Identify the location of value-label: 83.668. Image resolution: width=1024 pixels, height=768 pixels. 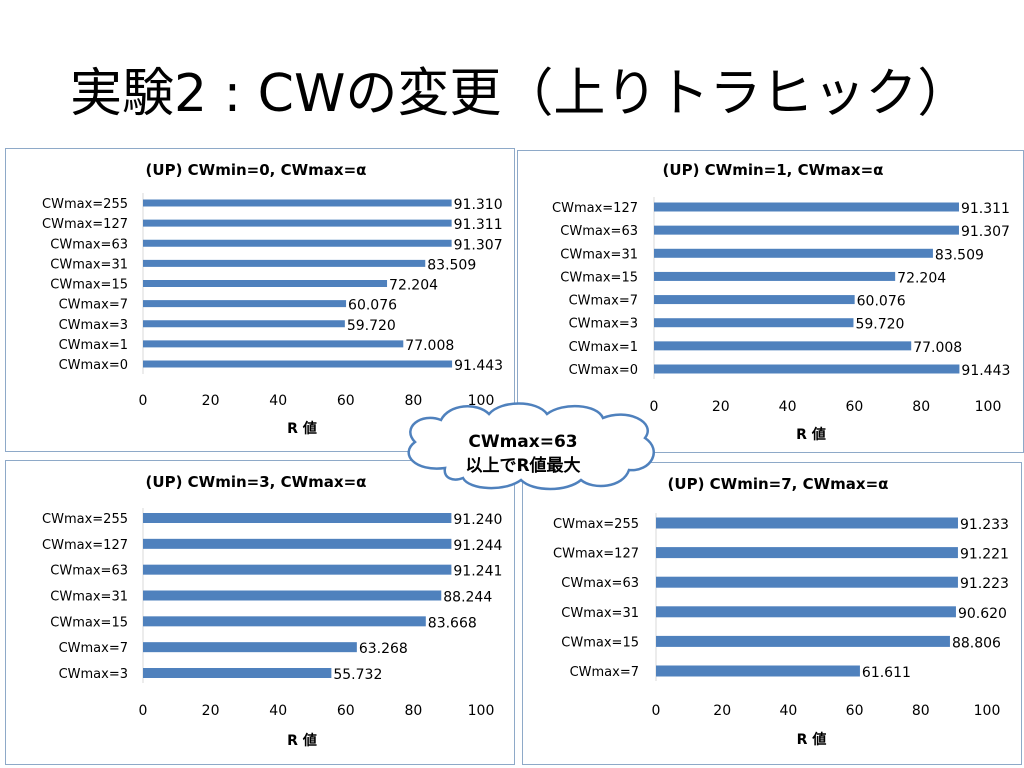
(452, 623).